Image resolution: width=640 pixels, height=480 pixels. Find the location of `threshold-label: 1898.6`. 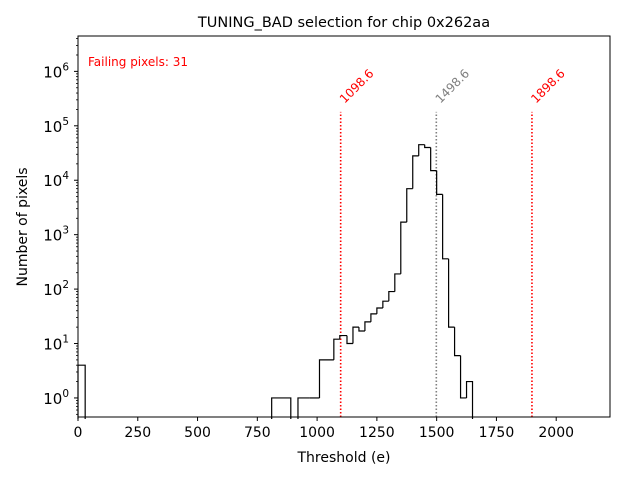

threshold-label: 1898.6 is located at coordinates (548, 86).